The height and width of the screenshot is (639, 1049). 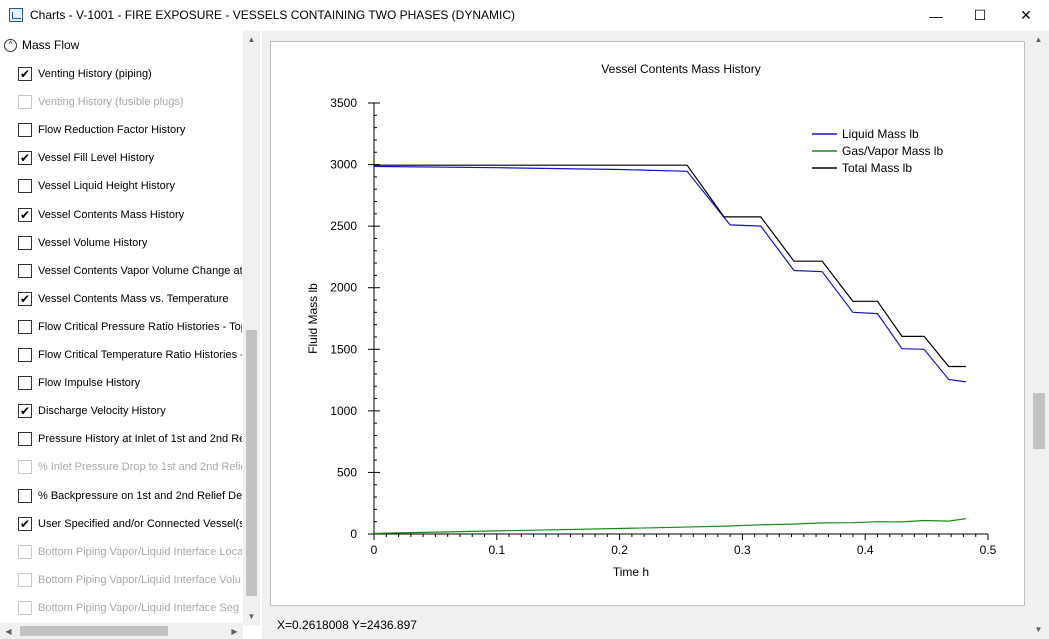 What do you see at coordinates (343, 288) in the screenshot?
I see `y-tick-label: 2000` at bounding box center [343, 288].